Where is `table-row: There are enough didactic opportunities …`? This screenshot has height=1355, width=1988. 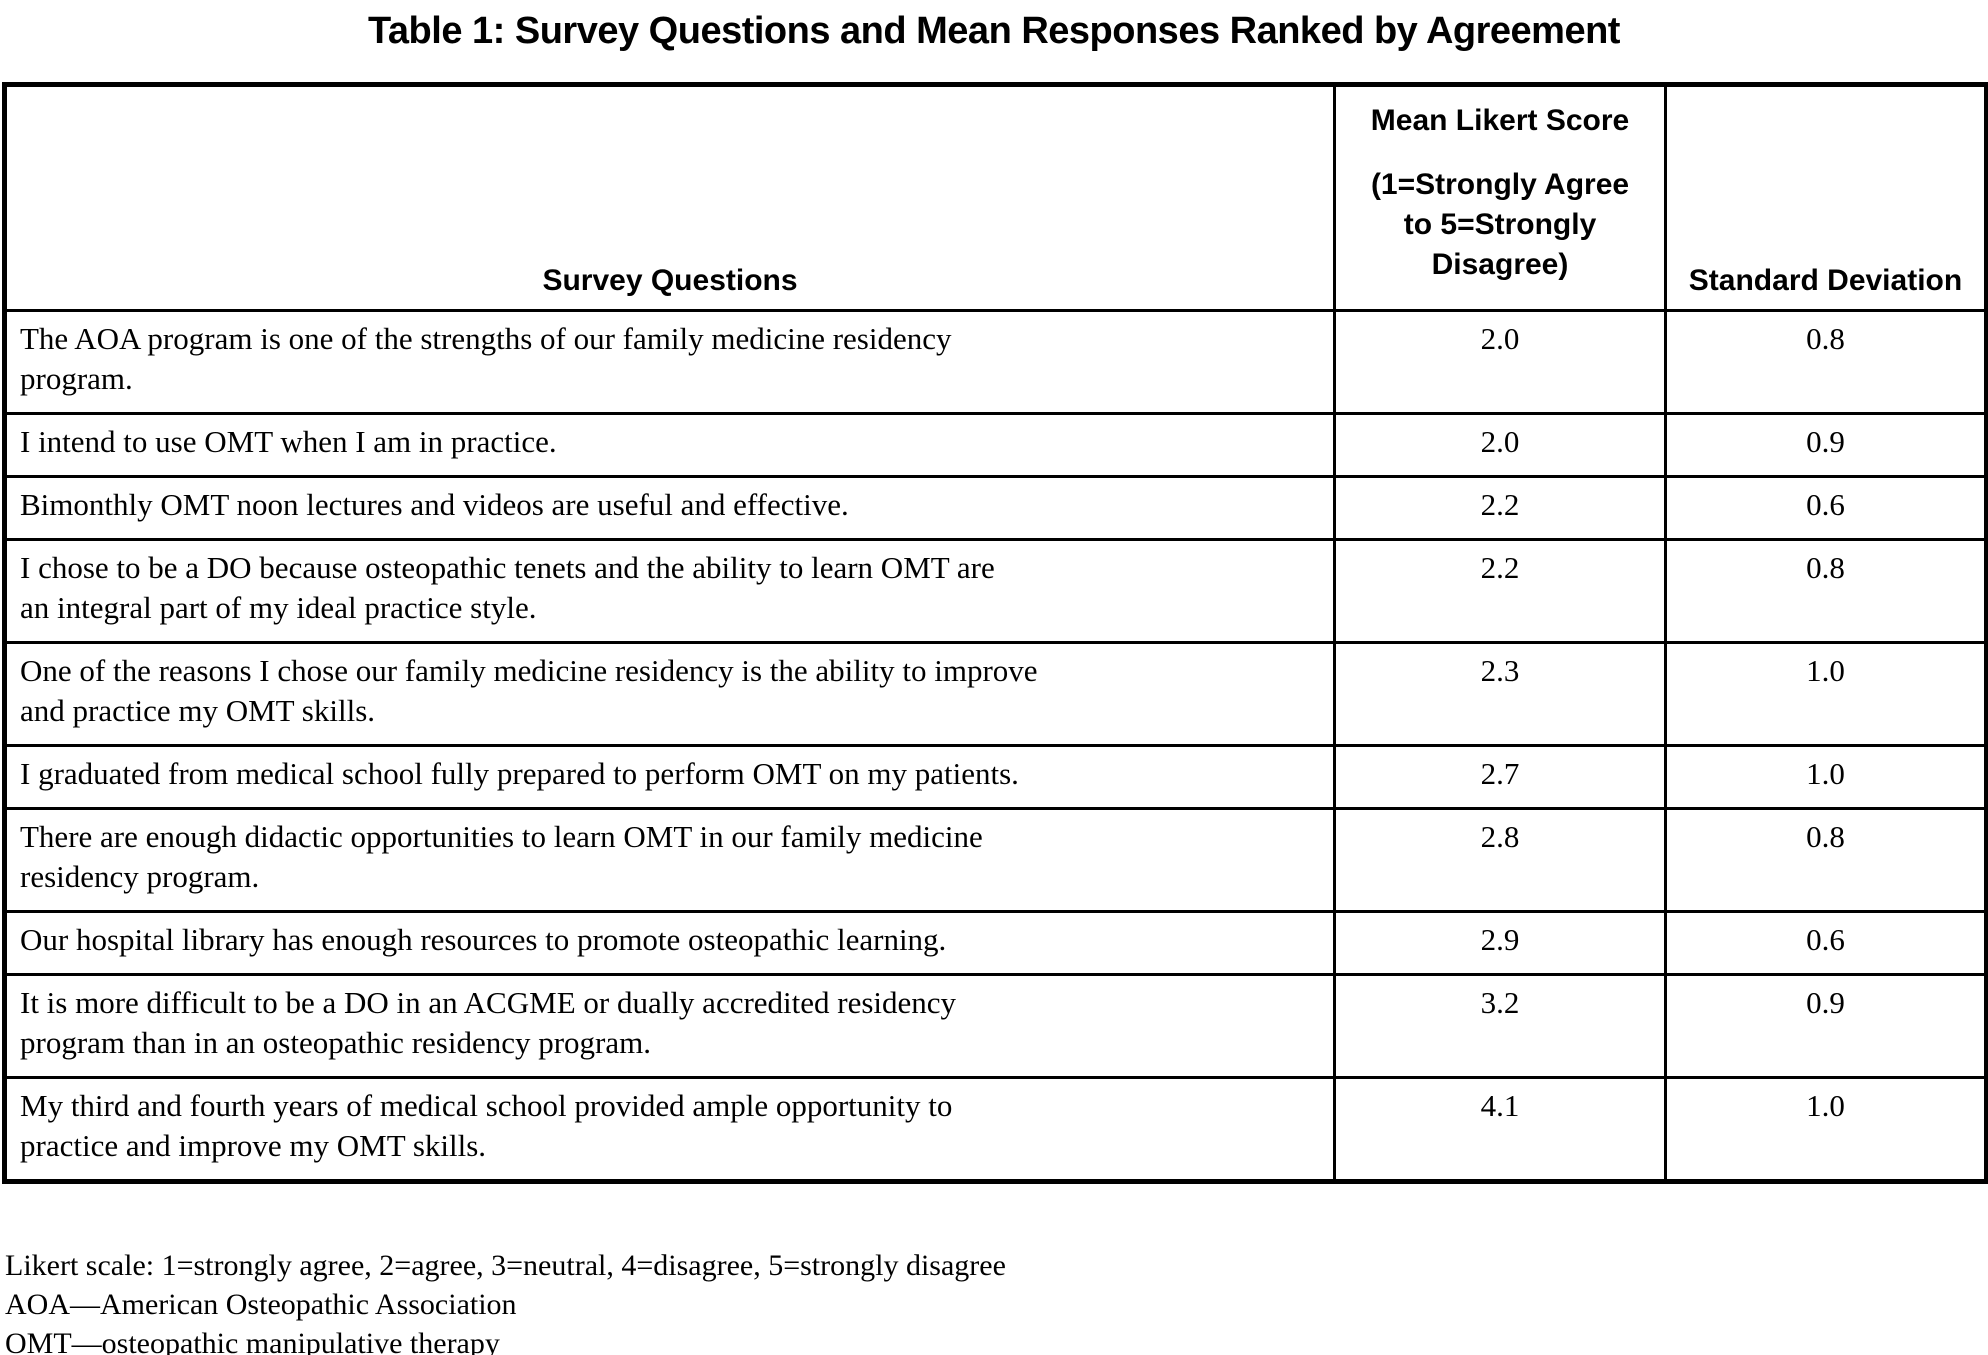
table-row: There are enough didactic opportunities … is located at coordinates (995, 860).